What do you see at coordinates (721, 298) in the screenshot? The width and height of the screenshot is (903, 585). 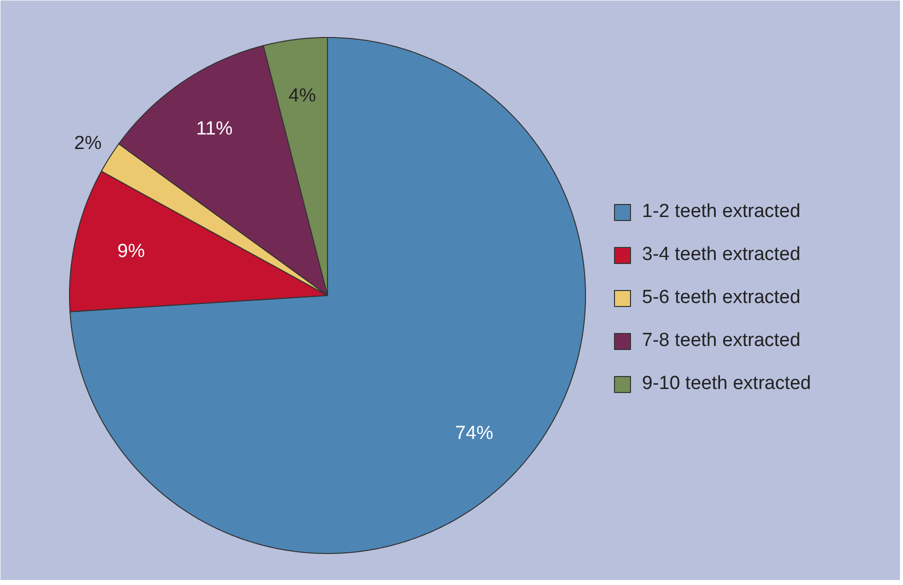 I see `legend-label: 5-6 teeth extracted` at bounding box center [721, 298].